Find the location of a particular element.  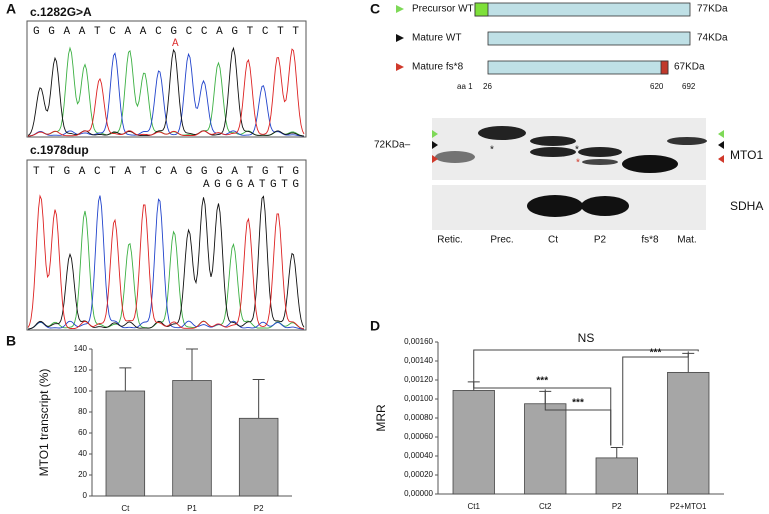

construct-size: 74KDa is located at coordinates (712, 38).